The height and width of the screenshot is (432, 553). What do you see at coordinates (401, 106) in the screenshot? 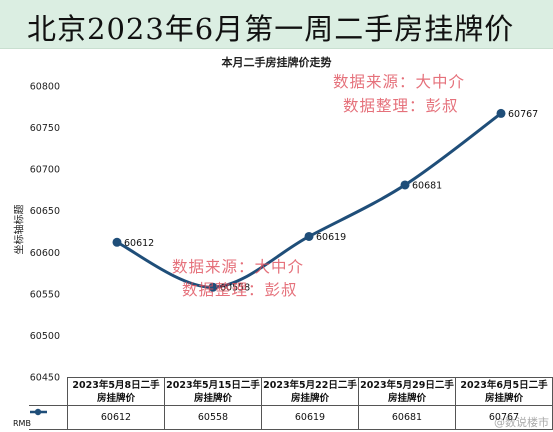
I see `watermark-author-1: 数据整理：彭叔` at bounding box center [401, 106].